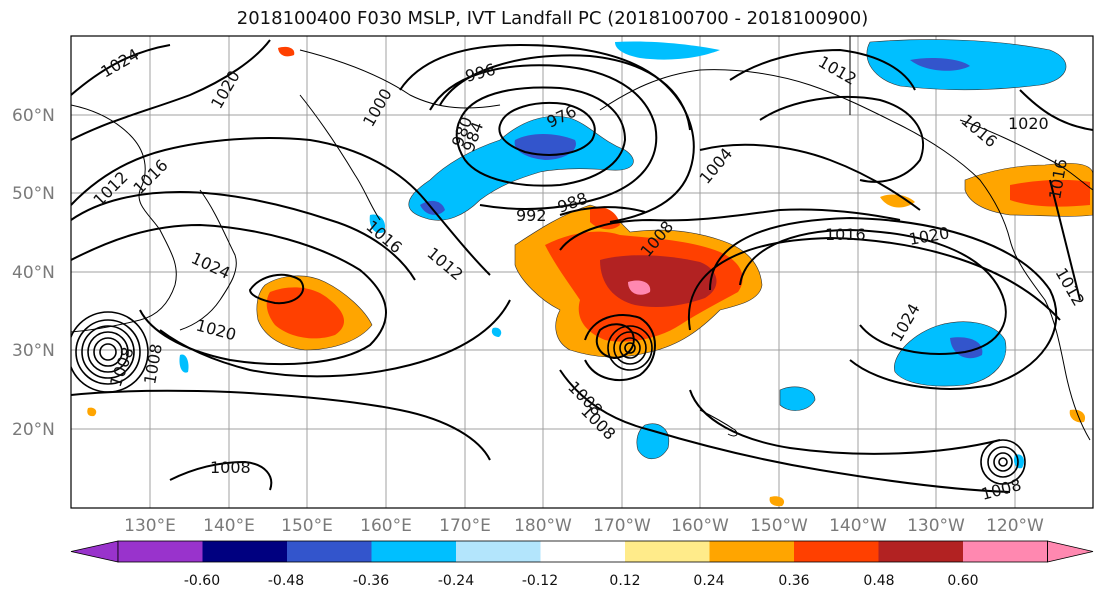 The height and width of the screenshot is (601, 1105). What do you see at coordinates (845, 234) in the screenshot?
I see `isobar-label: 1016` at bounding box center [845, 234].